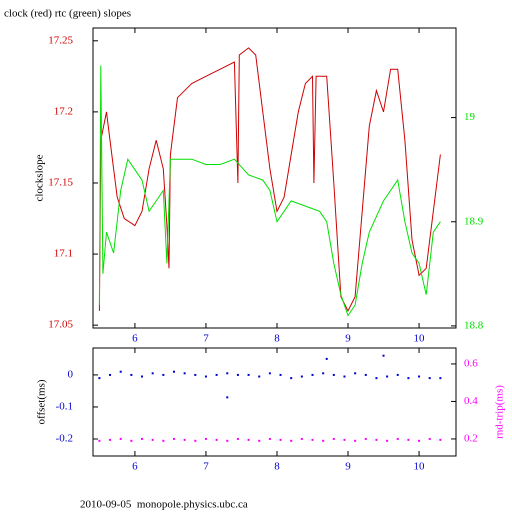  Describe the element at coordinates (42, 401) in the screenshot. I see `y-axis-label: offset(ms)` at that location.